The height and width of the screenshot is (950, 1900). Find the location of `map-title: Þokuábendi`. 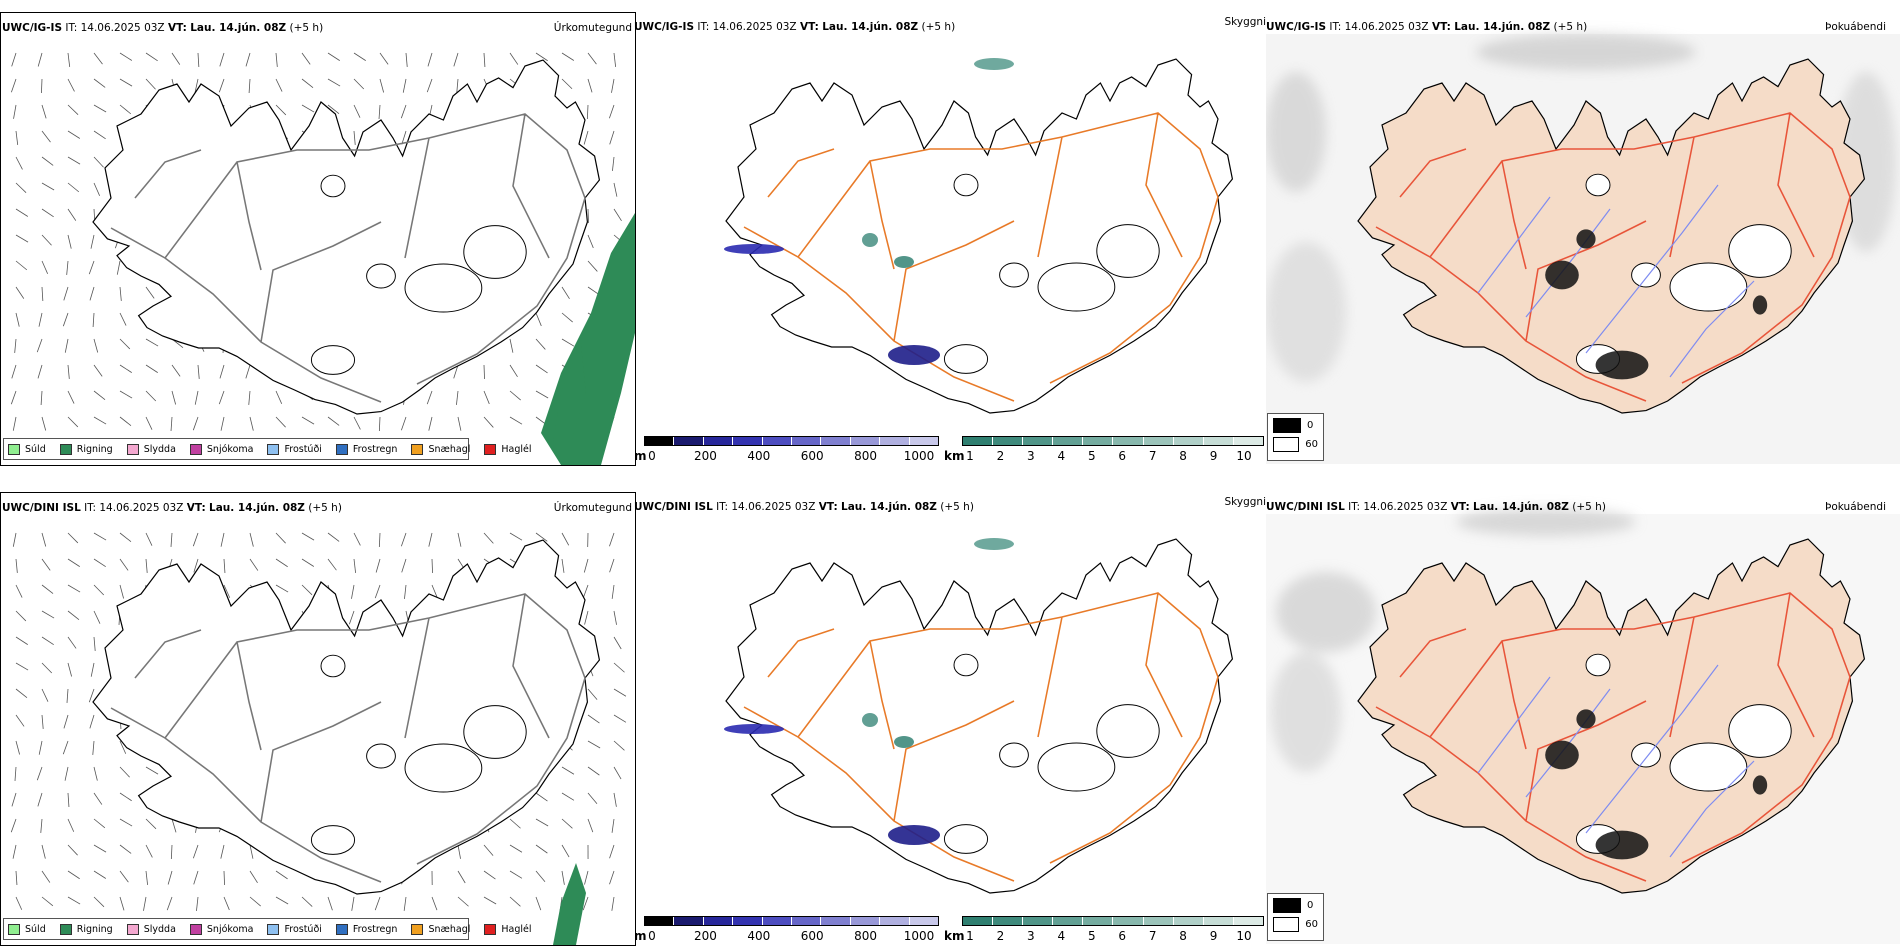

map-title: Þokuábendi is located at coordinates (1855, 27).